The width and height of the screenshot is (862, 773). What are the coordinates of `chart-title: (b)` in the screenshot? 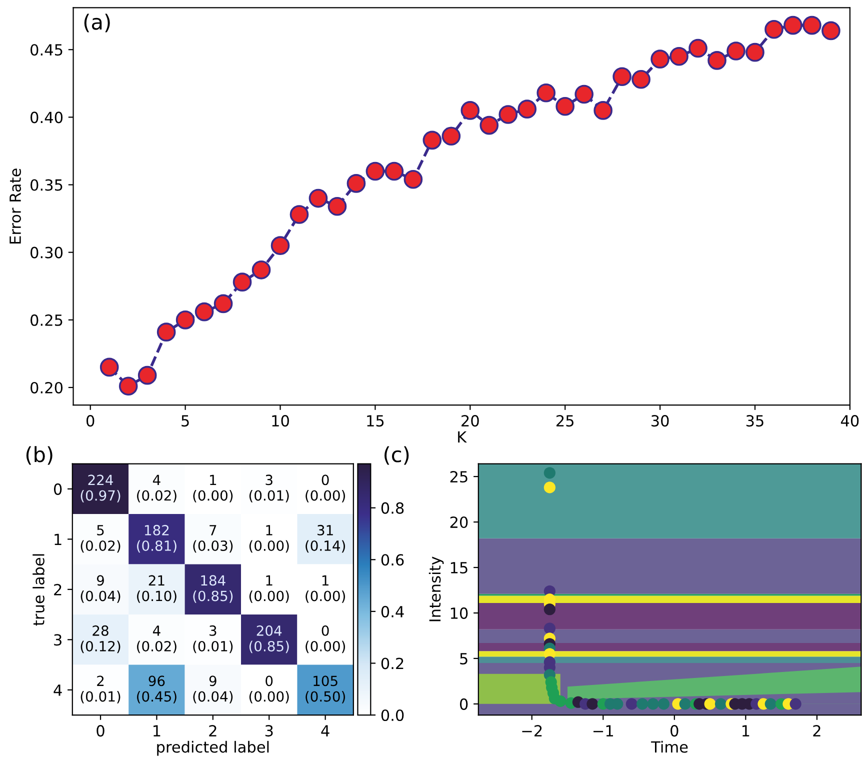 It's located at (39, 455).